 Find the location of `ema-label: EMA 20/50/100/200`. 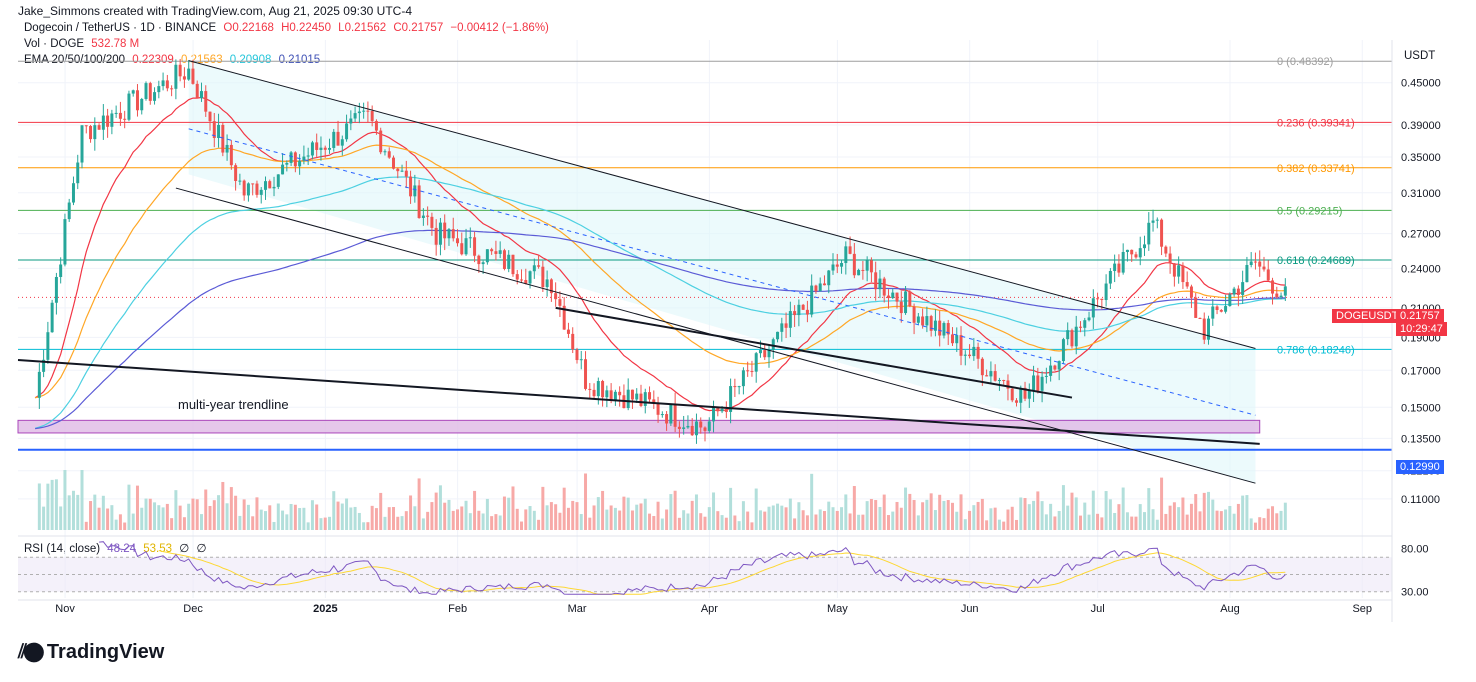

ema-label: EMA 20/50/100/200 is located at coordinates (75, 60).